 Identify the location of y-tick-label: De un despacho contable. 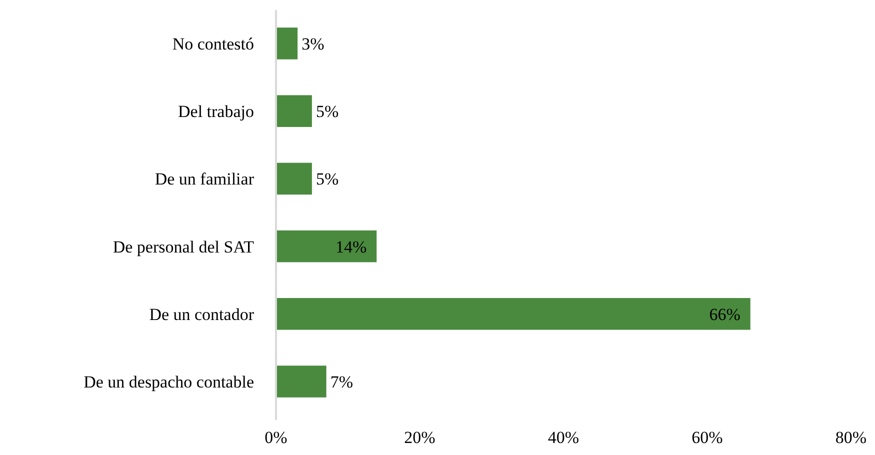
(169, 382).